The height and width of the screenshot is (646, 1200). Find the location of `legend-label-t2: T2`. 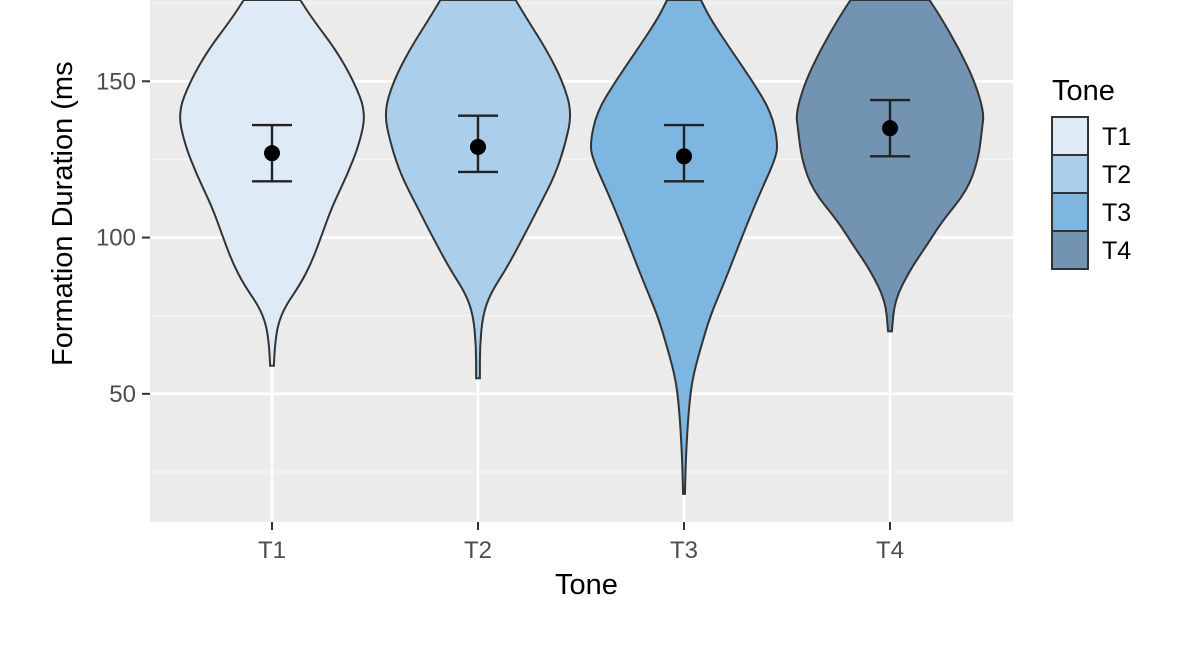

legend-label-t2: T2 is located at coordinates (1116, 175).